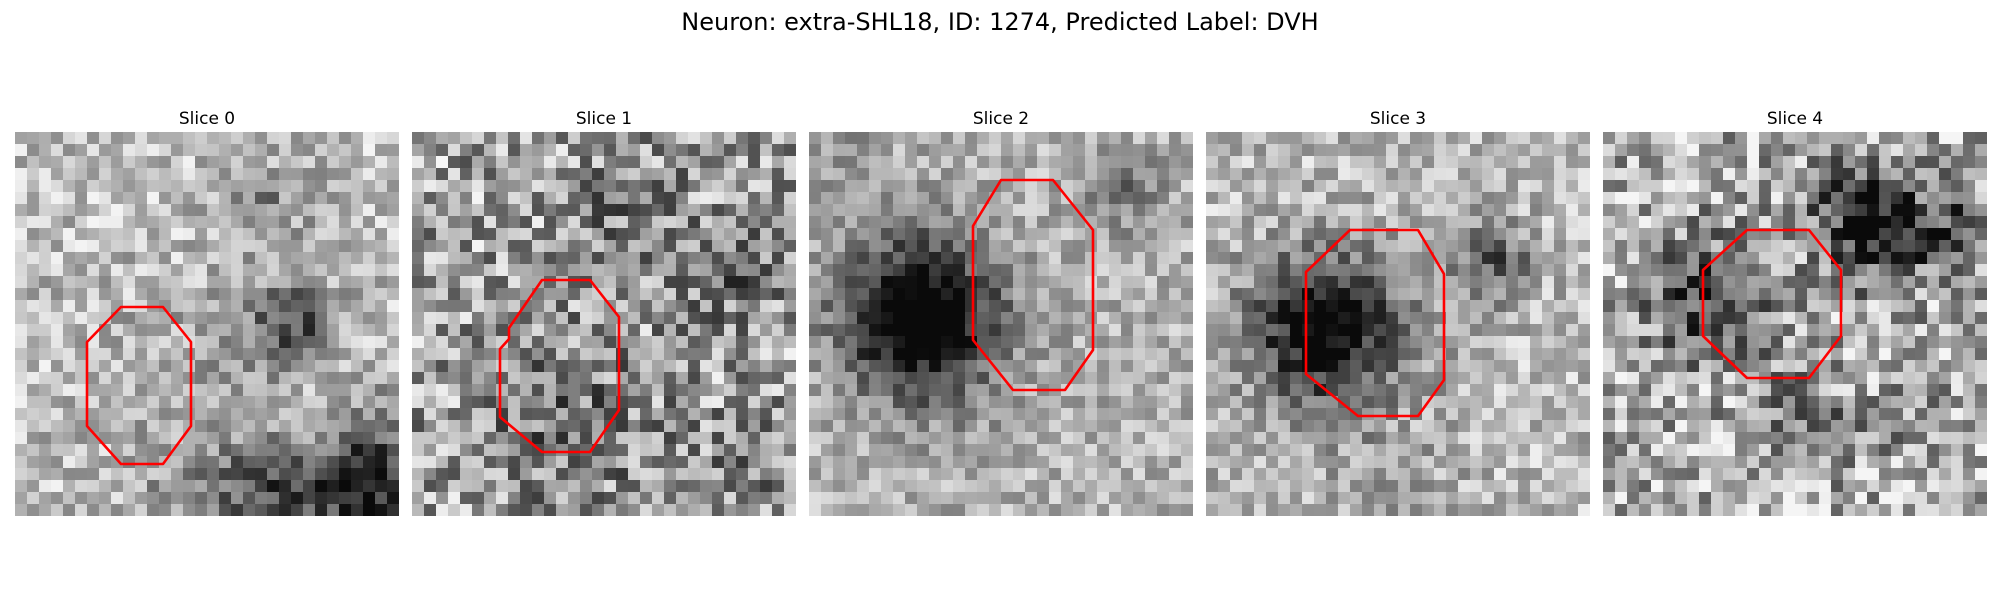  What do you see at coordinates (604, 119) in the screenshot?
I see `slice-title: Slice 1` at bounding box center [604, 119].